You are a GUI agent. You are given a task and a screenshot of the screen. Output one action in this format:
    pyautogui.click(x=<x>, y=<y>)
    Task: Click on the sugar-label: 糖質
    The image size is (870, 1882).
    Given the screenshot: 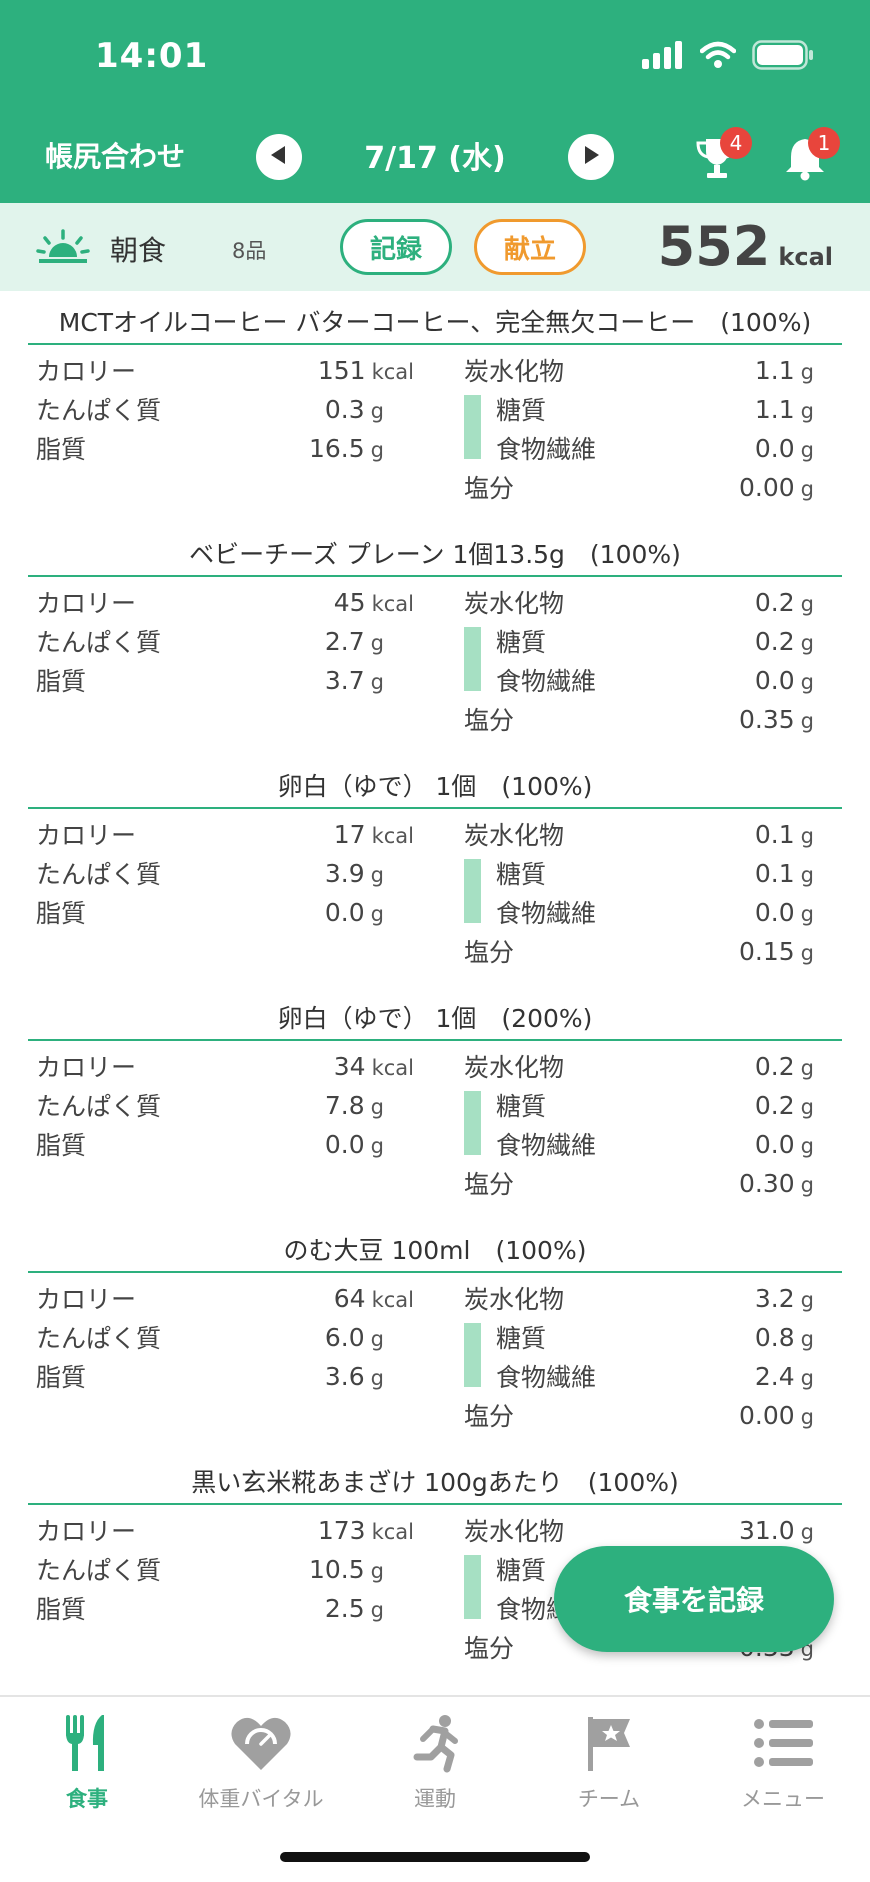 What is the action you would take?
    pyautogui.click(x=521, y=1570)
    